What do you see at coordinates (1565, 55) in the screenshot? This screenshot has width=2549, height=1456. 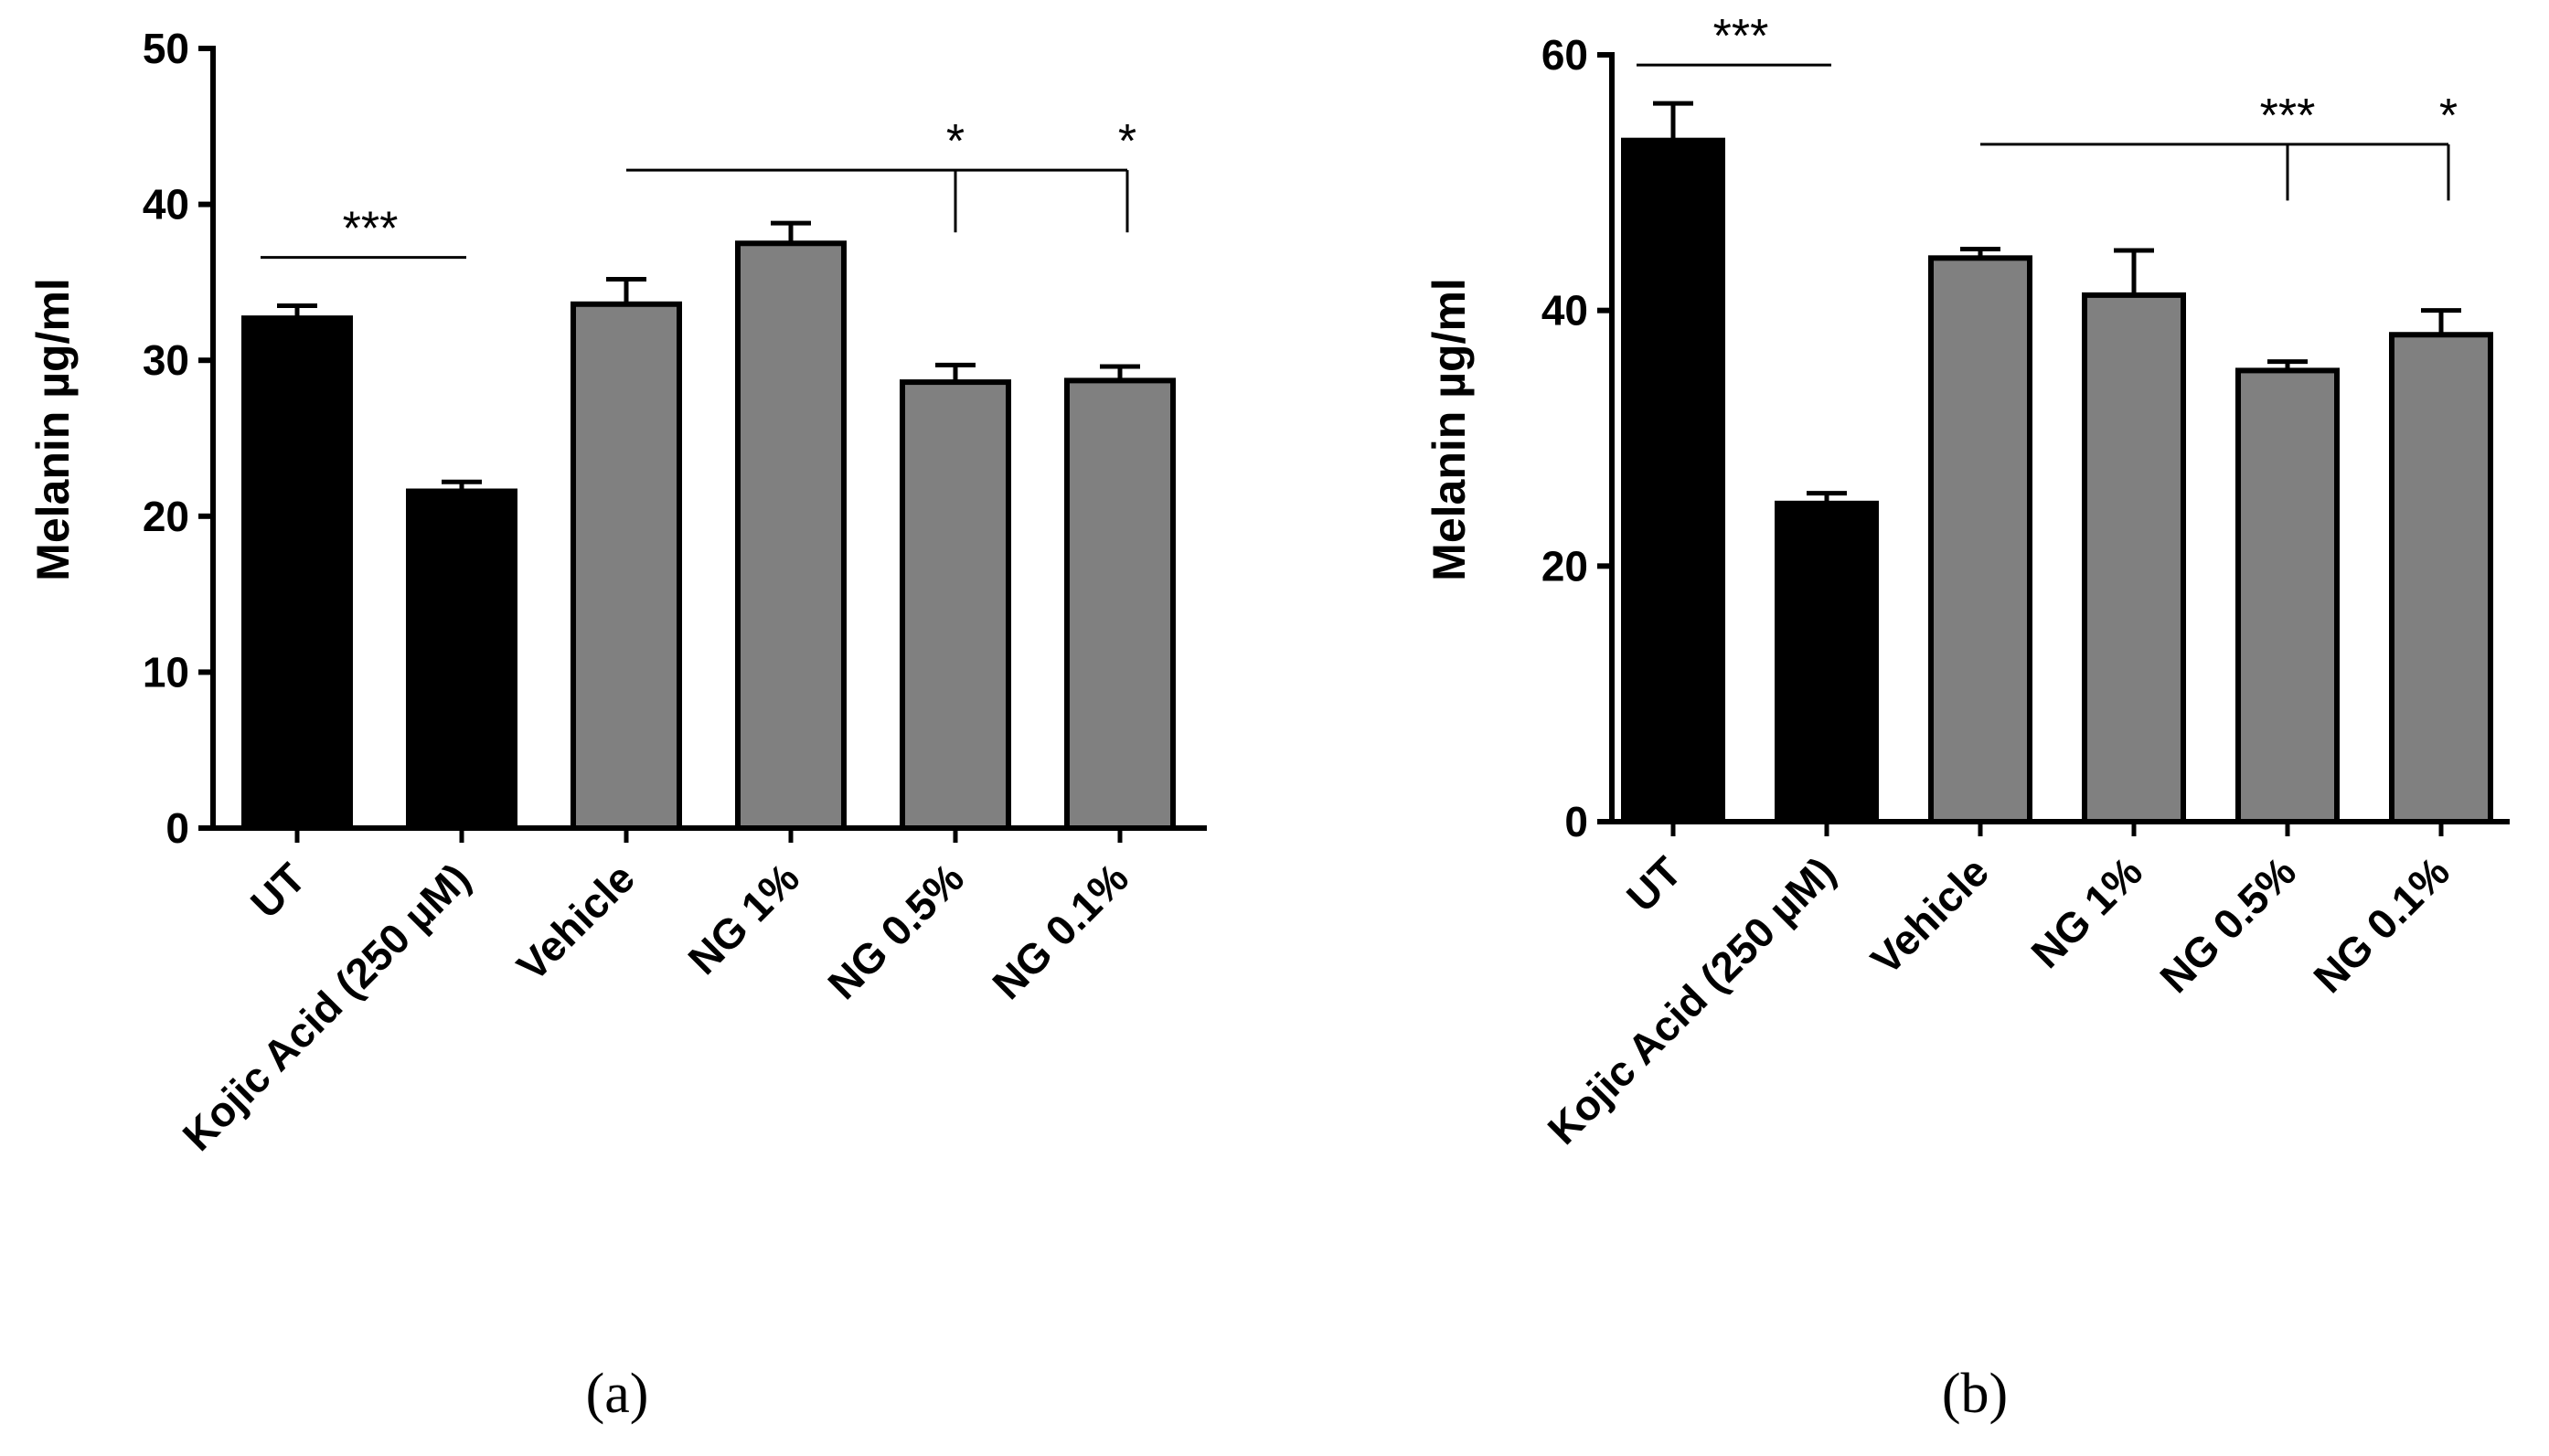 I see `y-tick-label: 60` at bounding box center [1565, 55].